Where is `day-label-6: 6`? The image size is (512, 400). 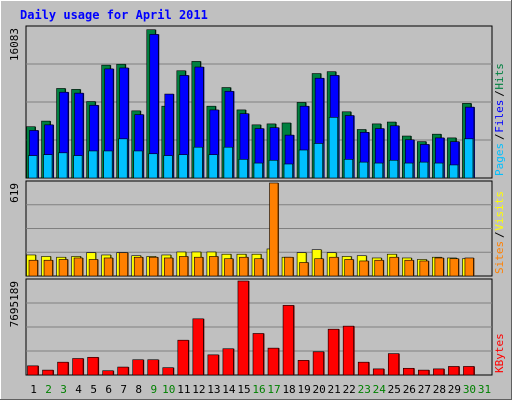 day-label-6: 6 is located at coordinates (108, 389).